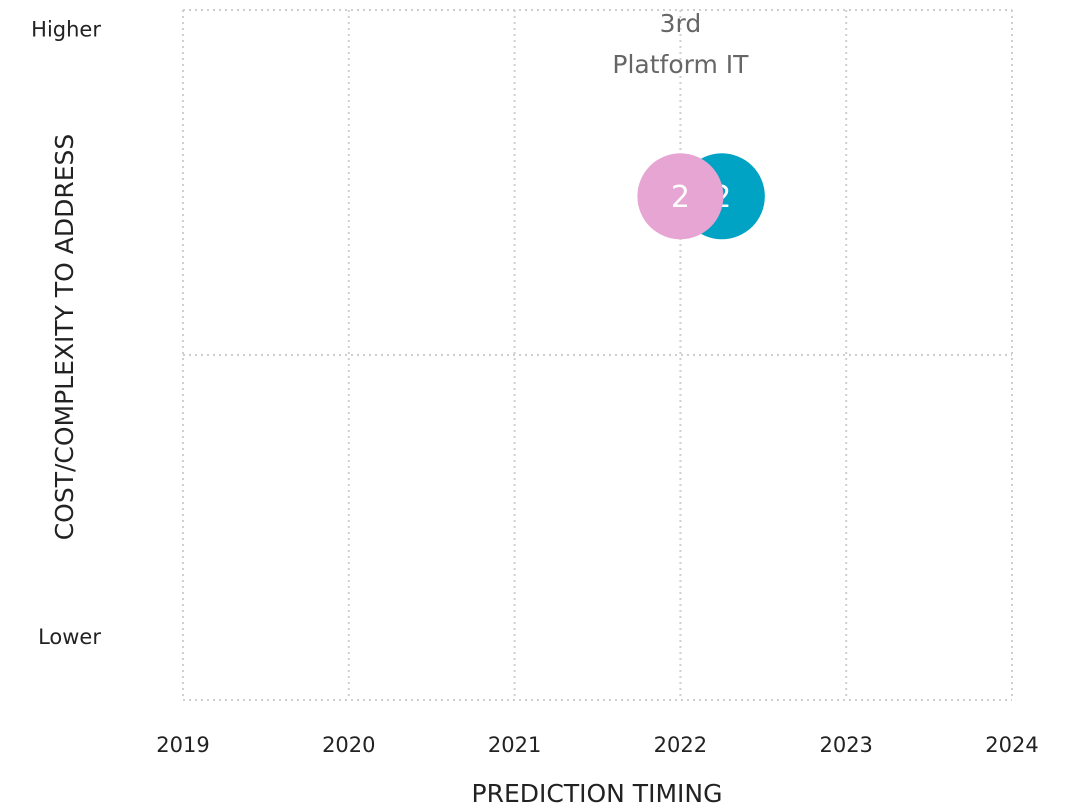 The width and height of the screenshot is (1079, 809). Describe the element at coordinates (514, 745) in the screenshot. I see `x-tick-label: 2021` at that location.